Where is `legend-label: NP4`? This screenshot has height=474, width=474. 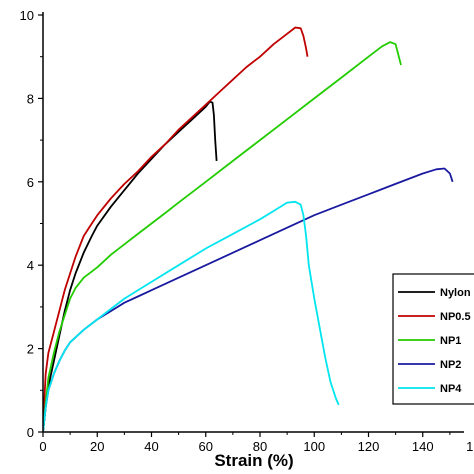
legend-label: NP4 is located at coordinates (451, 389).